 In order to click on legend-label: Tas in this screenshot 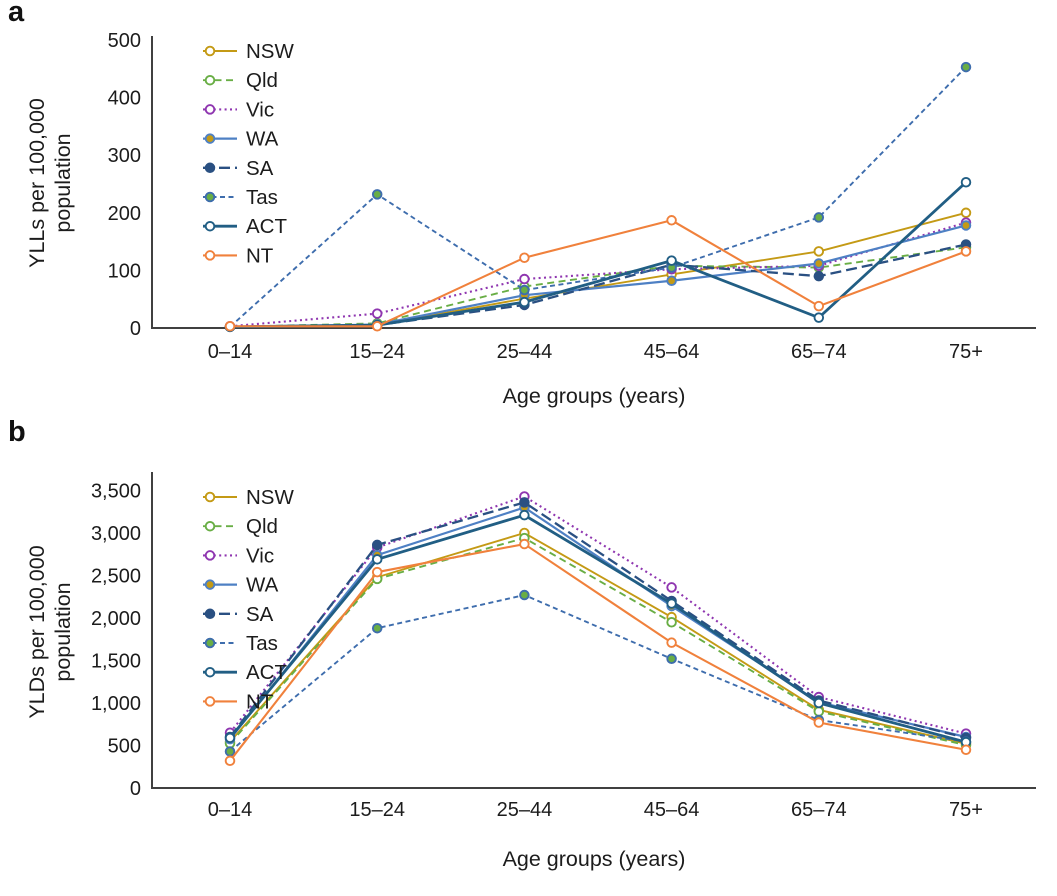, I will do `click(262, 197)`.